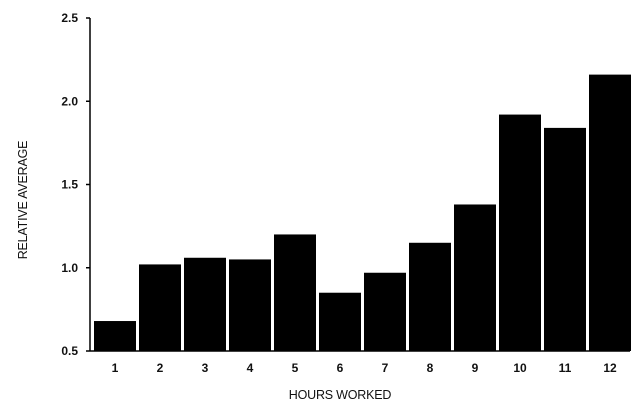 This screenshot has width=633, height=403. What do you see at coordinates (69, 268) in the screenshot?
I see `y-tick-label: 1.0` at bounding box center [69, 268].